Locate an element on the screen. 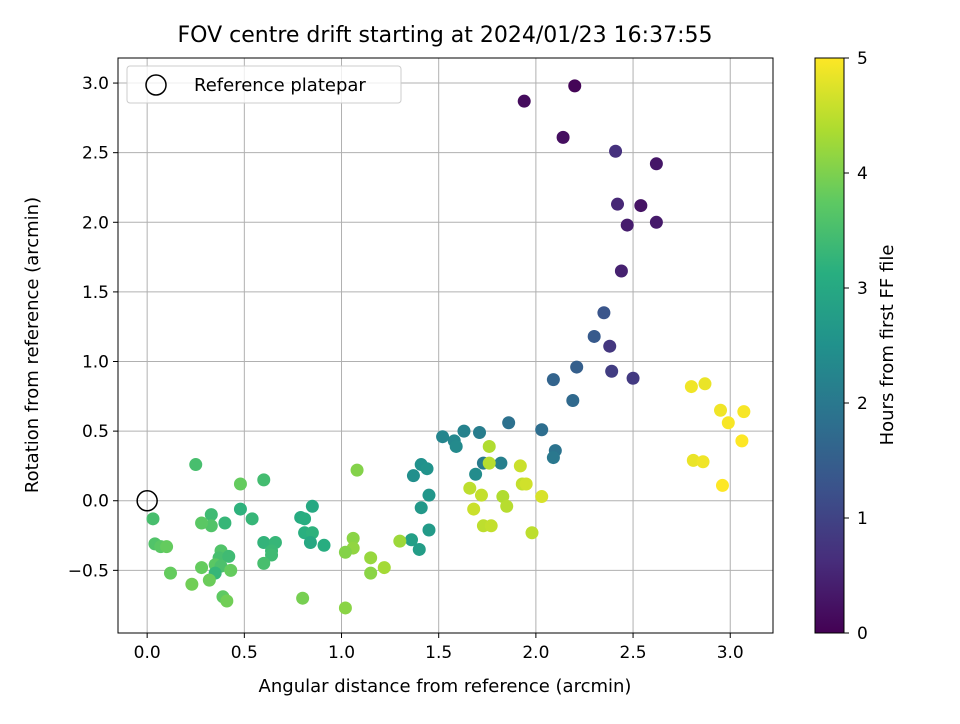 The image size is (960, 724). x-tick-label: 0.5 is located at coordinates (244, 653).